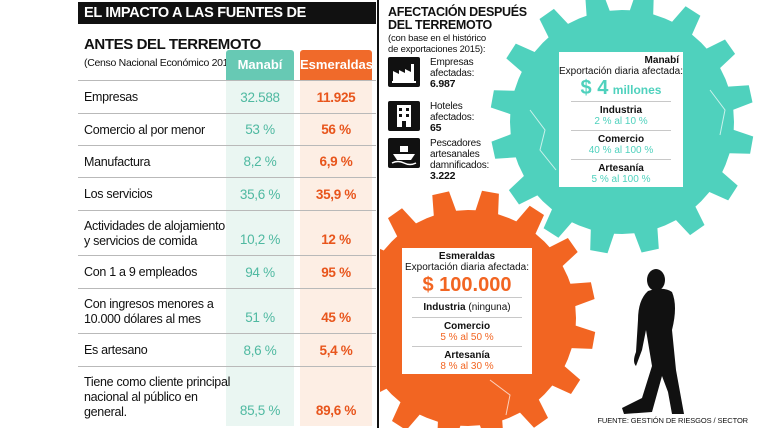  Describe the element at coordinates (227, 129) in the screenshot. I see `table-row: Comercio al por menor 53 % 56 %` at that location.